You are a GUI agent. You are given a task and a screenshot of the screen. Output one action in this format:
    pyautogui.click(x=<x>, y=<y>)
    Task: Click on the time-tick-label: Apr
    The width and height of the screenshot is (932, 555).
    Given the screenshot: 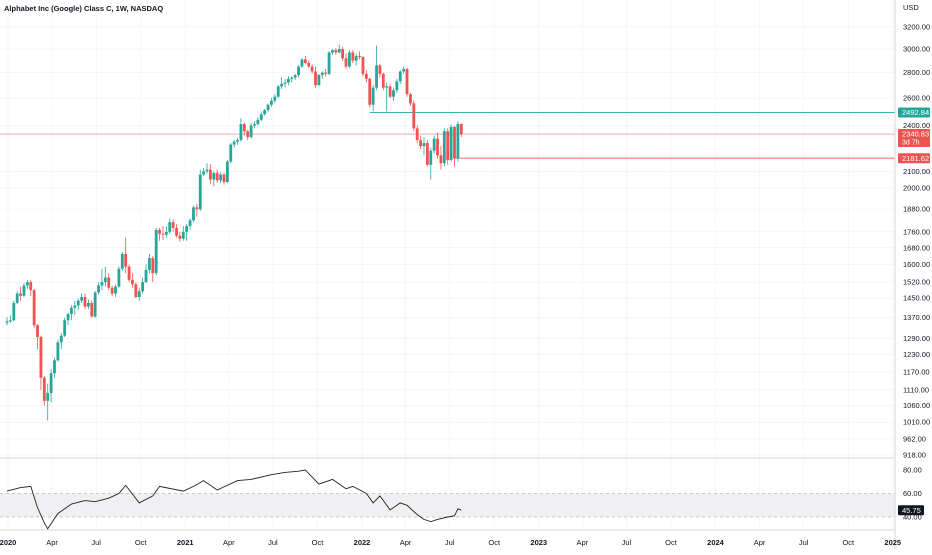 What is the action you would take?
    pyautogui.click(x=52, y=542)
    